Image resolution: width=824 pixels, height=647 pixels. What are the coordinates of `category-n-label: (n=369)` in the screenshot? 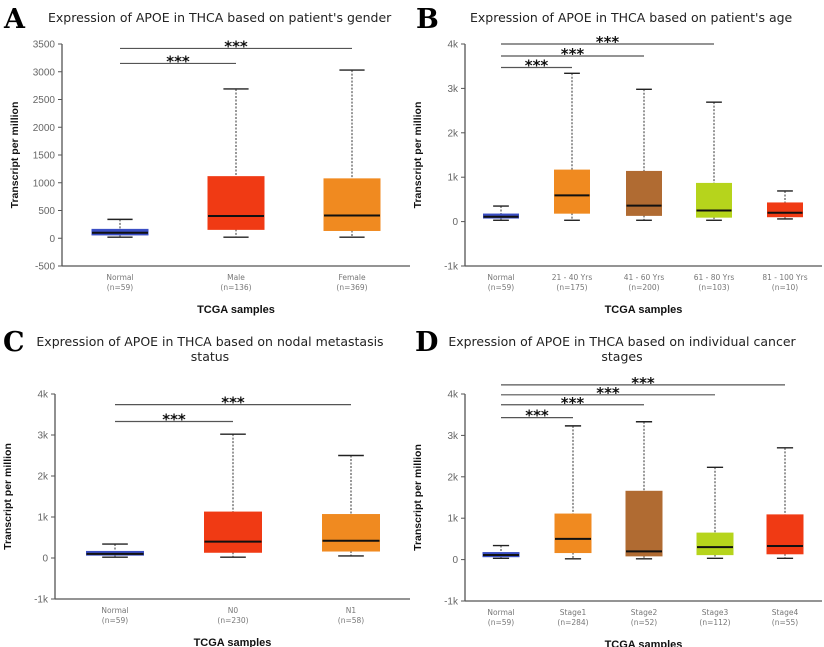 It's located at (351, 287).